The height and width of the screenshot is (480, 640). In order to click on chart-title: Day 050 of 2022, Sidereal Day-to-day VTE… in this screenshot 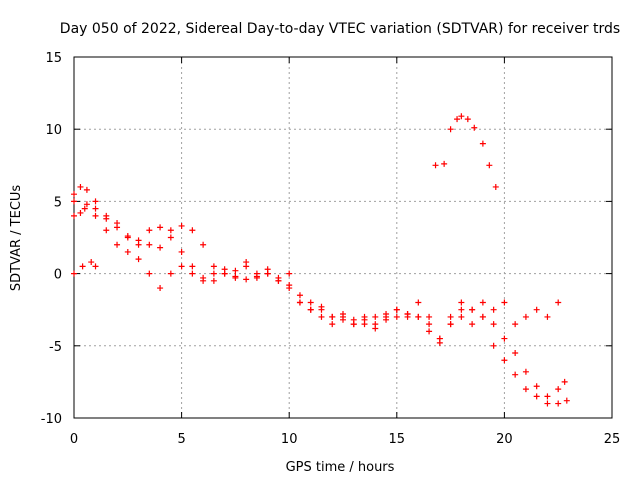, I will do `click(340, 29)`.